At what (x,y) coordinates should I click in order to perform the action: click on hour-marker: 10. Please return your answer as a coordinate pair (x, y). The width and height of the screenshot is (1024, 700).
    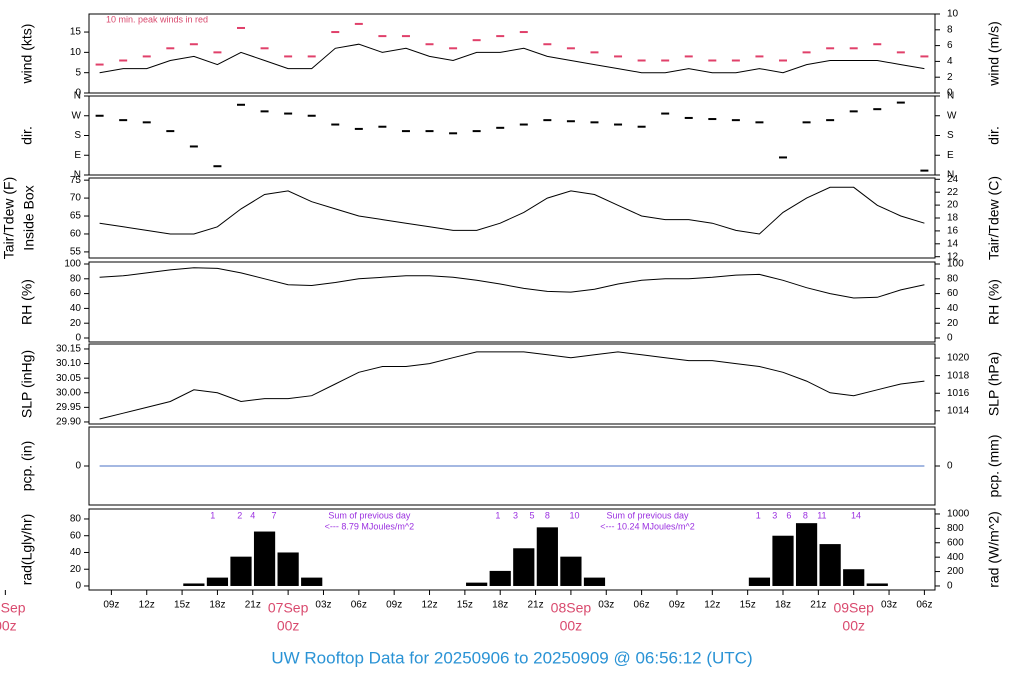
    Looking at the image, I should click on (574, 515).